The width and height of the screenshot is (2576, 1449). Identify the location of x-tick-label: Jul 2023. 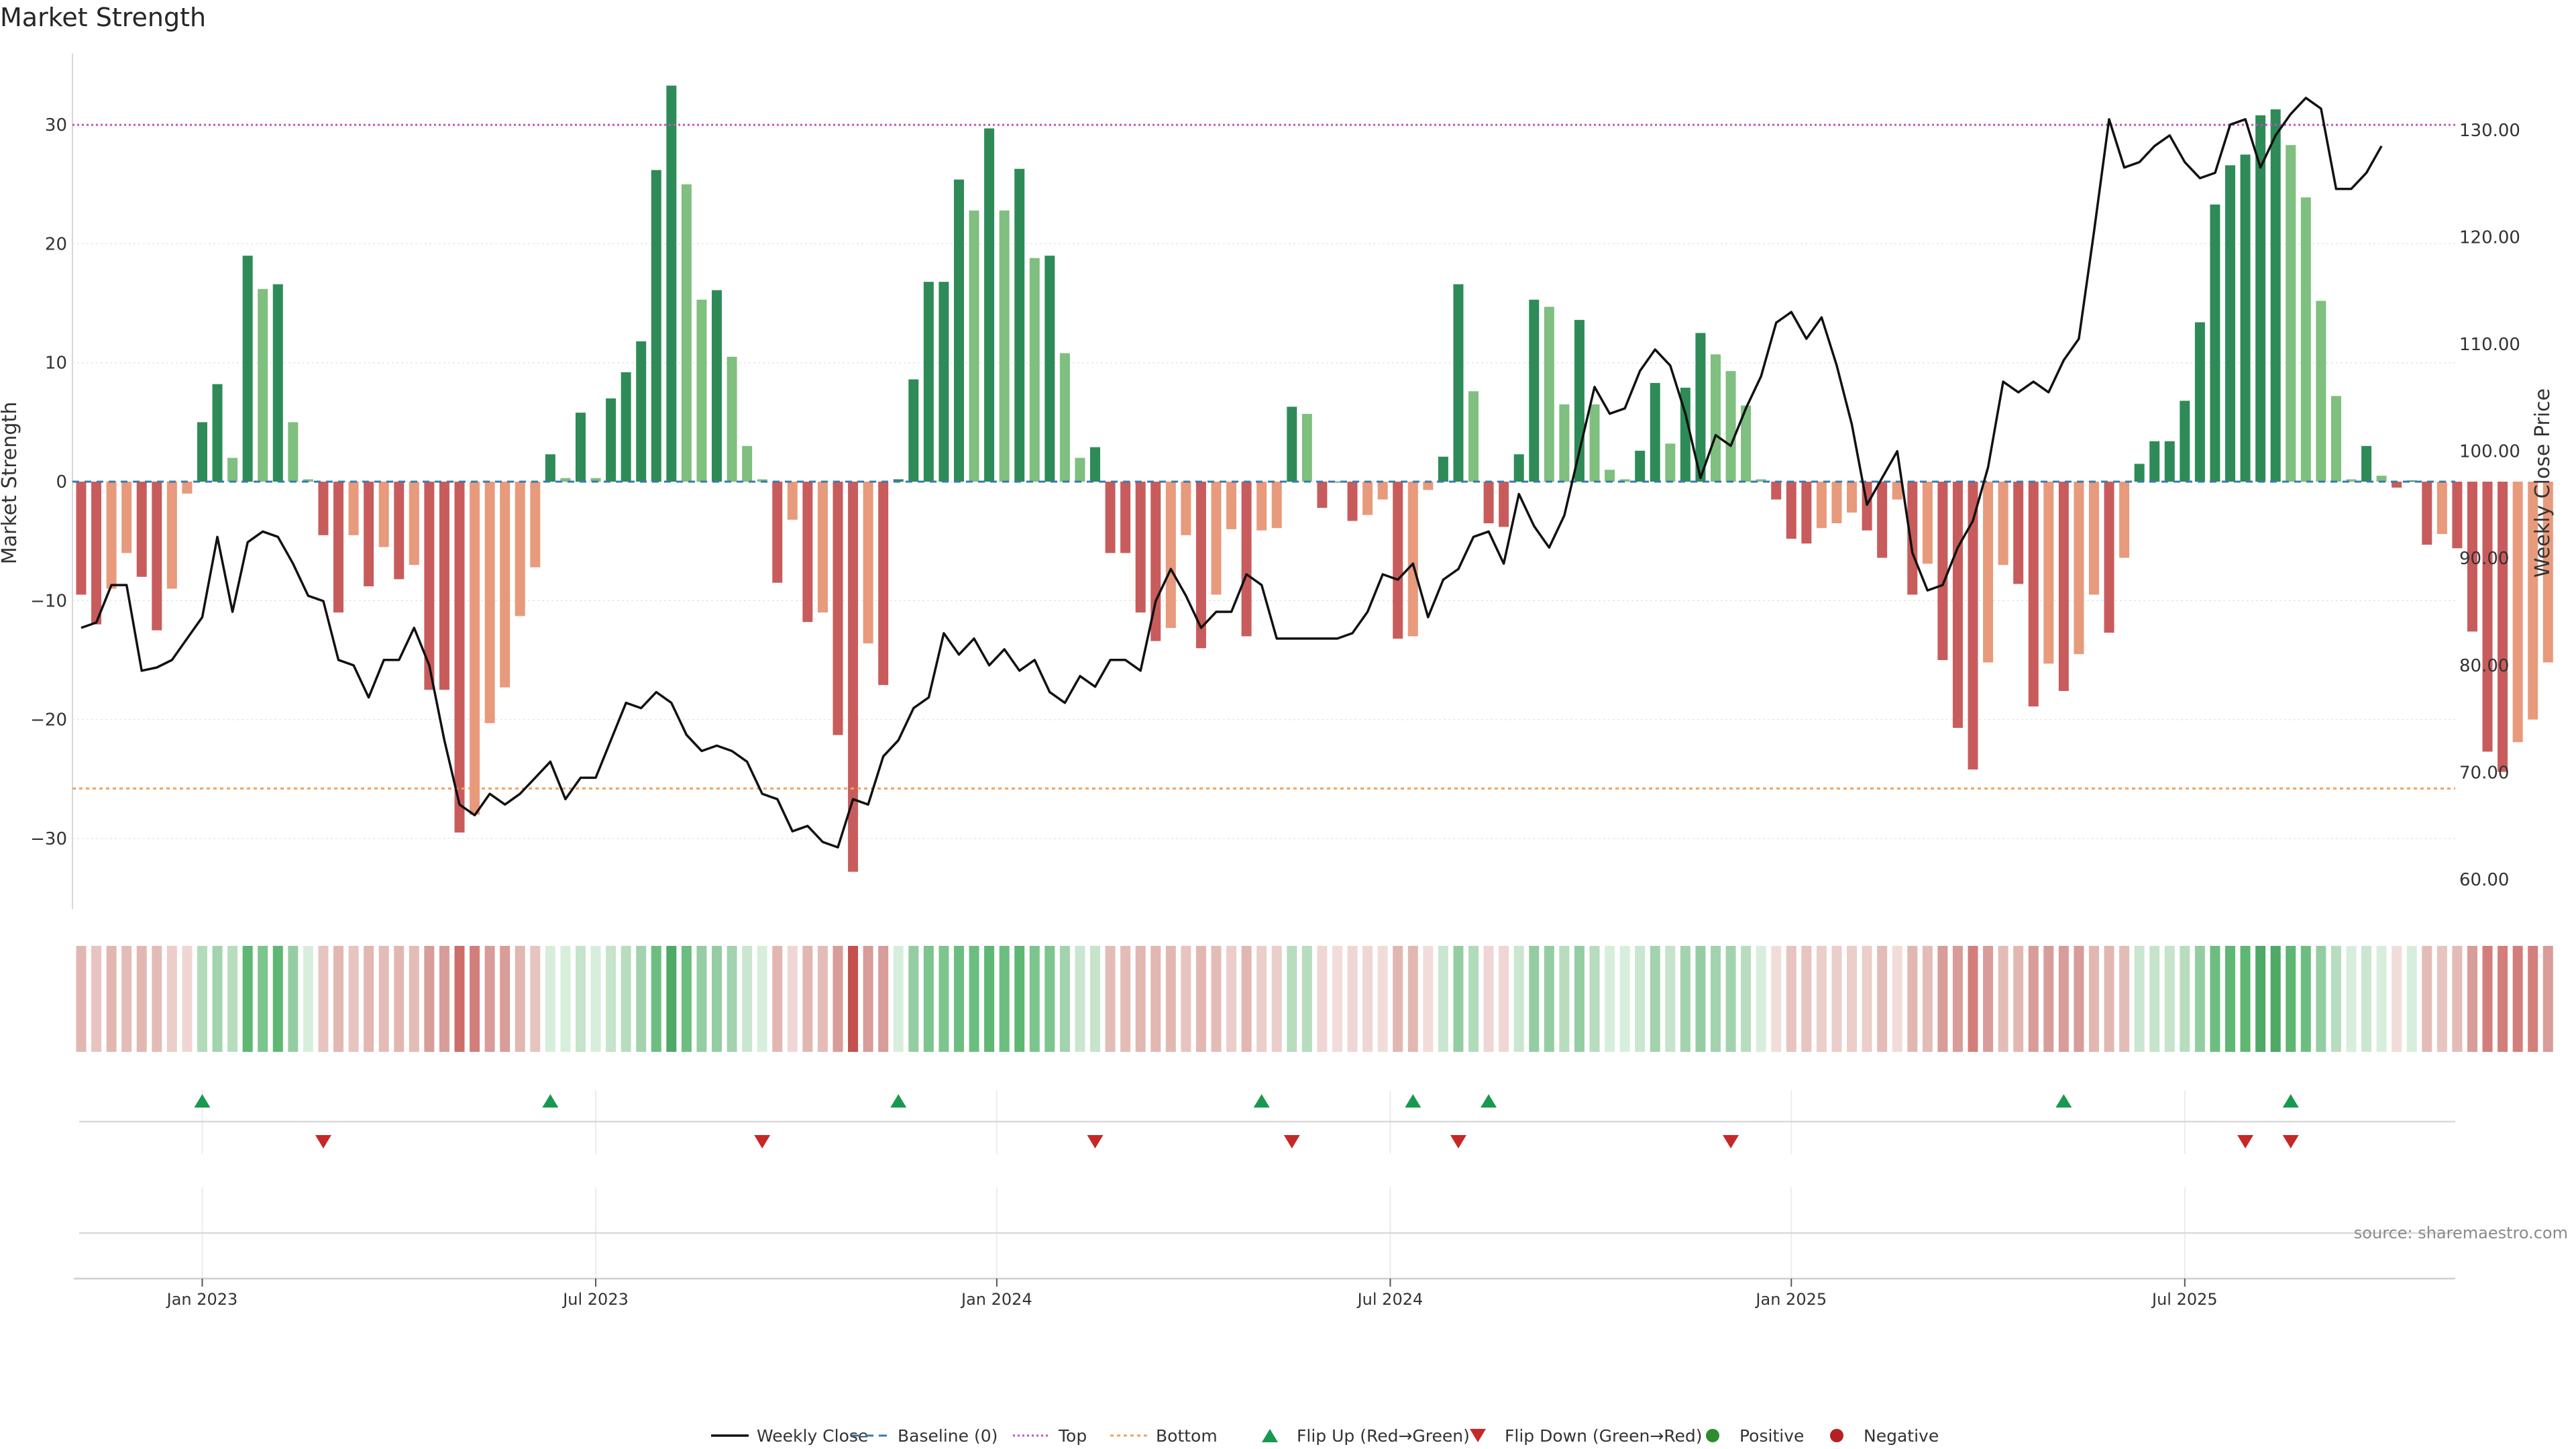
(595, 1299).